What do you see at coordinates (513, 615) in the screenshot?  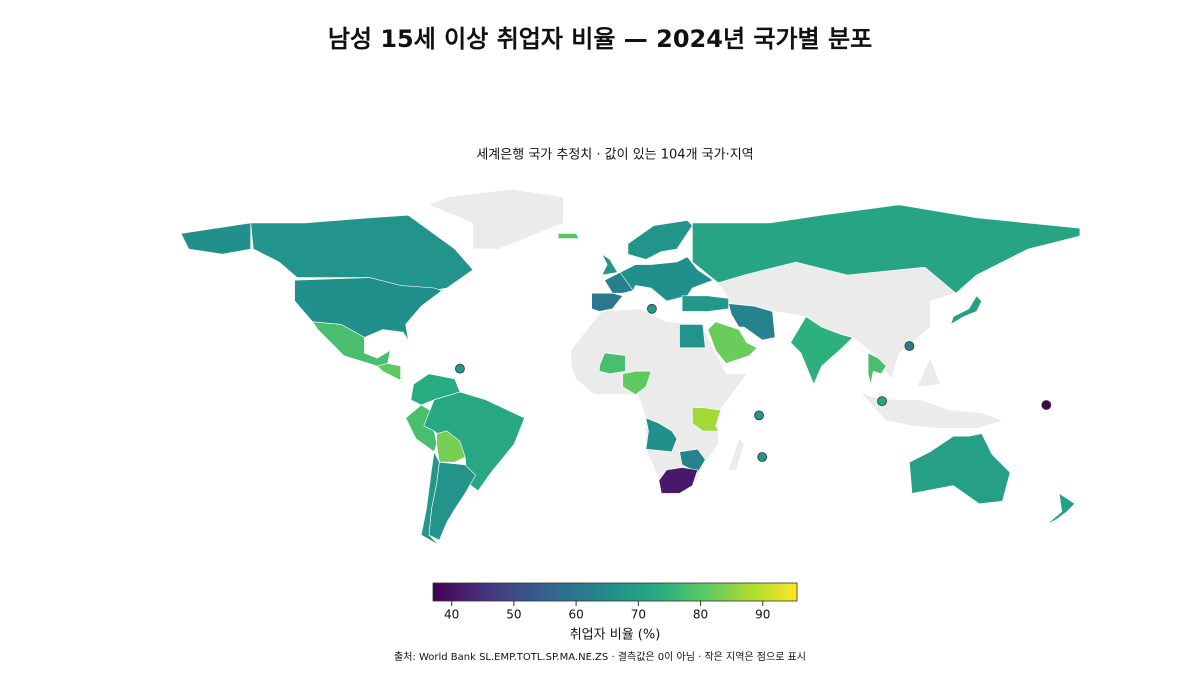 I see `colorbar-tick-label: 50` at bounding box center [513, 615].